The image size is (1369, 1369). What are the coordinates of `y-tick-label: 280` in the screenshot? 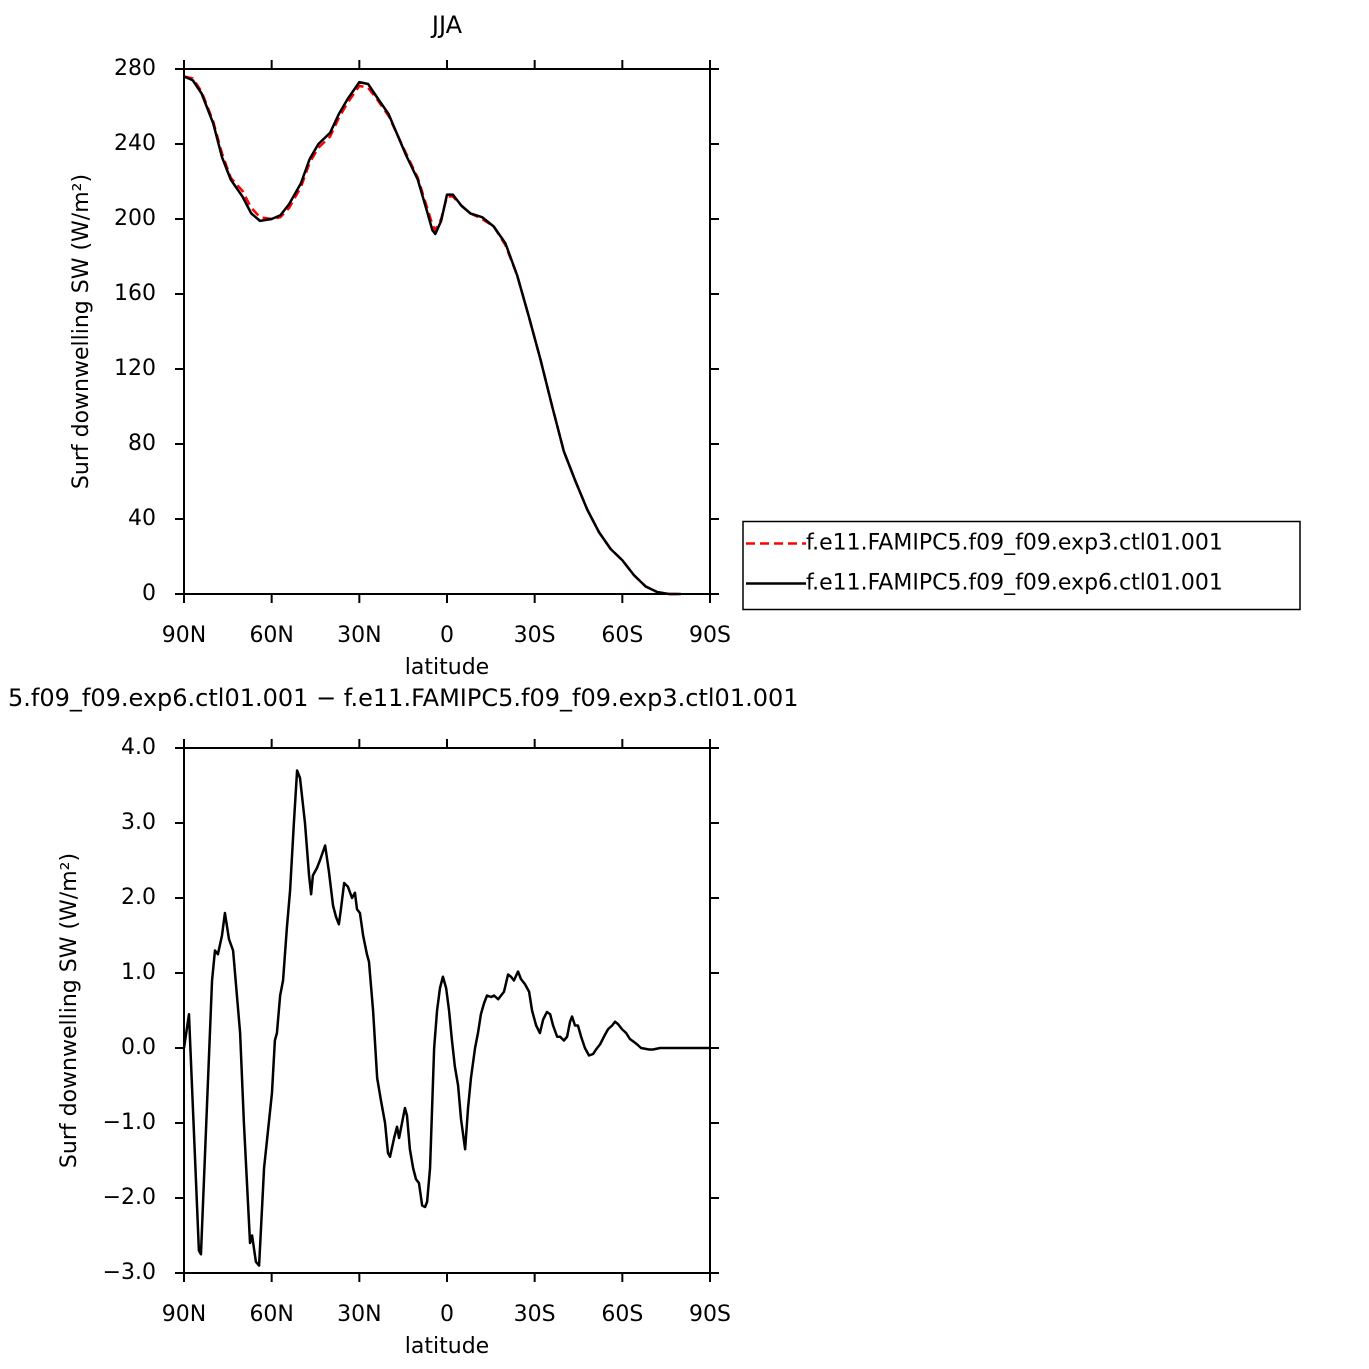 It's located at (135, 68).